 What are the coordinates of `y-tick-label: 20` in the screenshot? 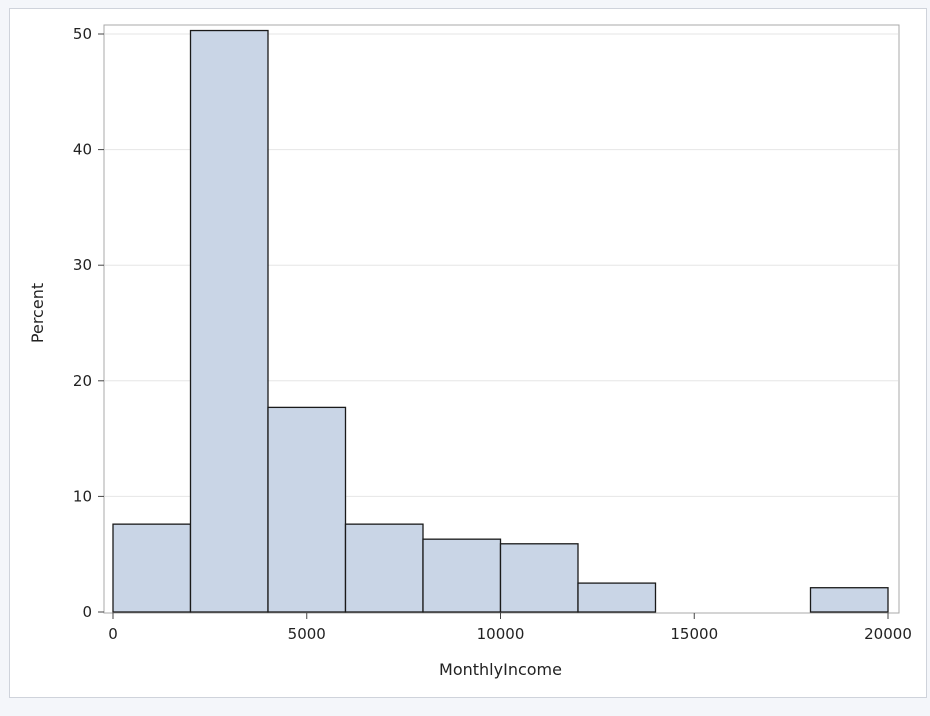 It's located at (82, 381).